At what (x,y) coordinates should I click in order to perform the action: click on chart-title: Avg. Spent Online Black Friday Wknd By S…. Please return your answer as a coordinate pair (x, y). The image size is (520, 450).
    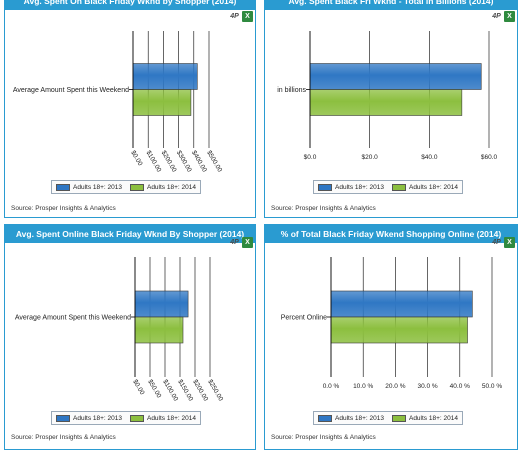
    Looking at the image, I should click on (130, 234).